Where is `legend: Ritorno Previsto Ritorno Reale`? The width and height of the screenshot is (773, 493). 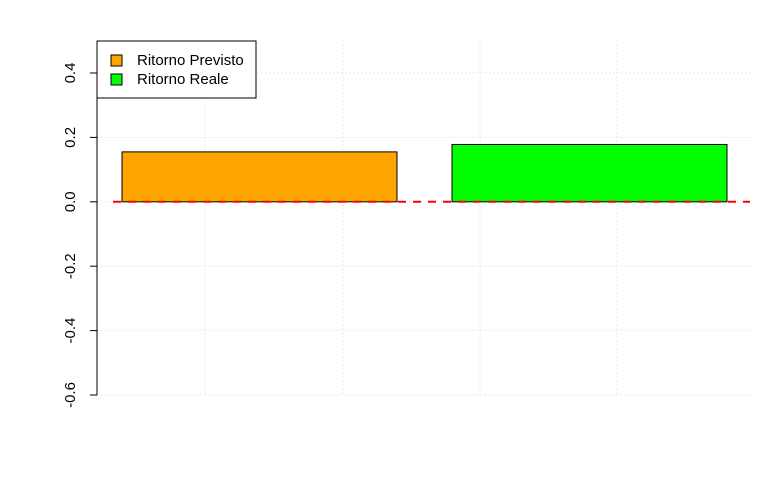
legend: Ritorno Previsto Ritorno Reale is located at coordinates (176, 69).